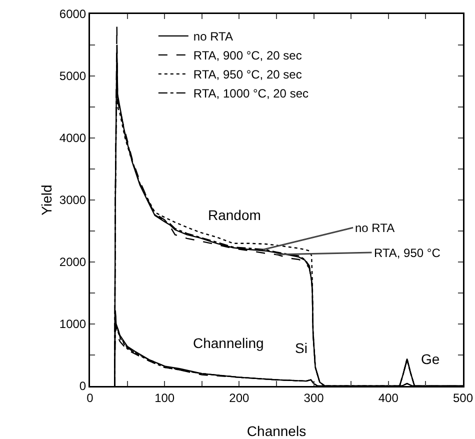 The height and width of the screenshot is (439, 475). Describe the element at coordinates (72, 14) in the screenshot. I see `y-tick-label: 6000` at that location.